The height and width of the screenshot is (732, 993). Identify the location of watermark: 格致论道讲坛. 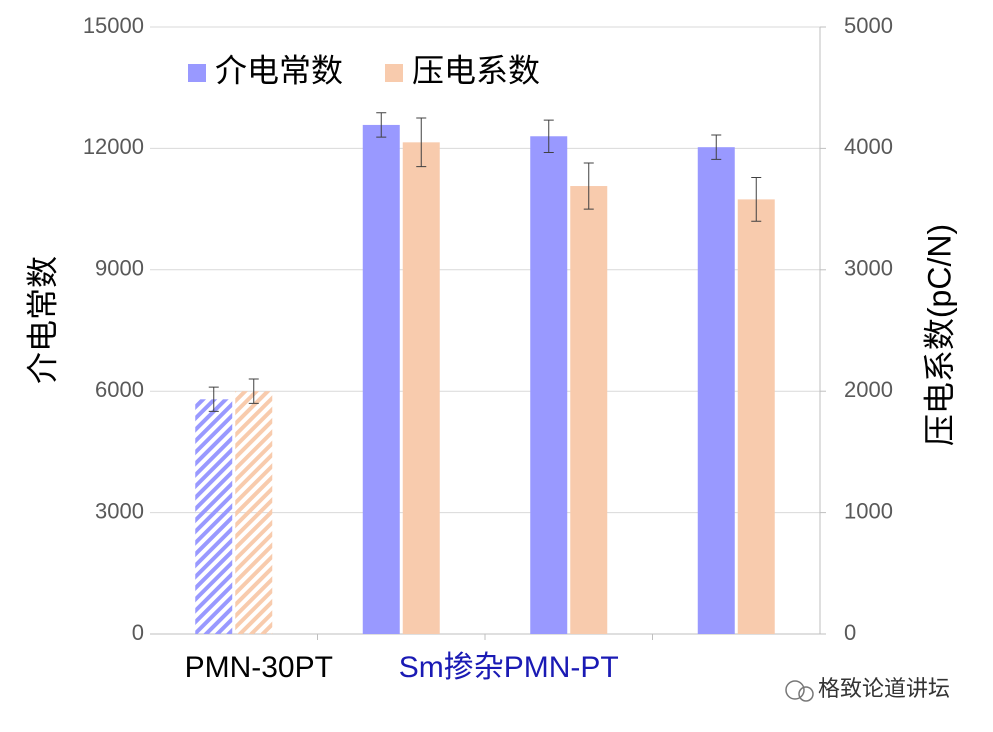
(867, 689).